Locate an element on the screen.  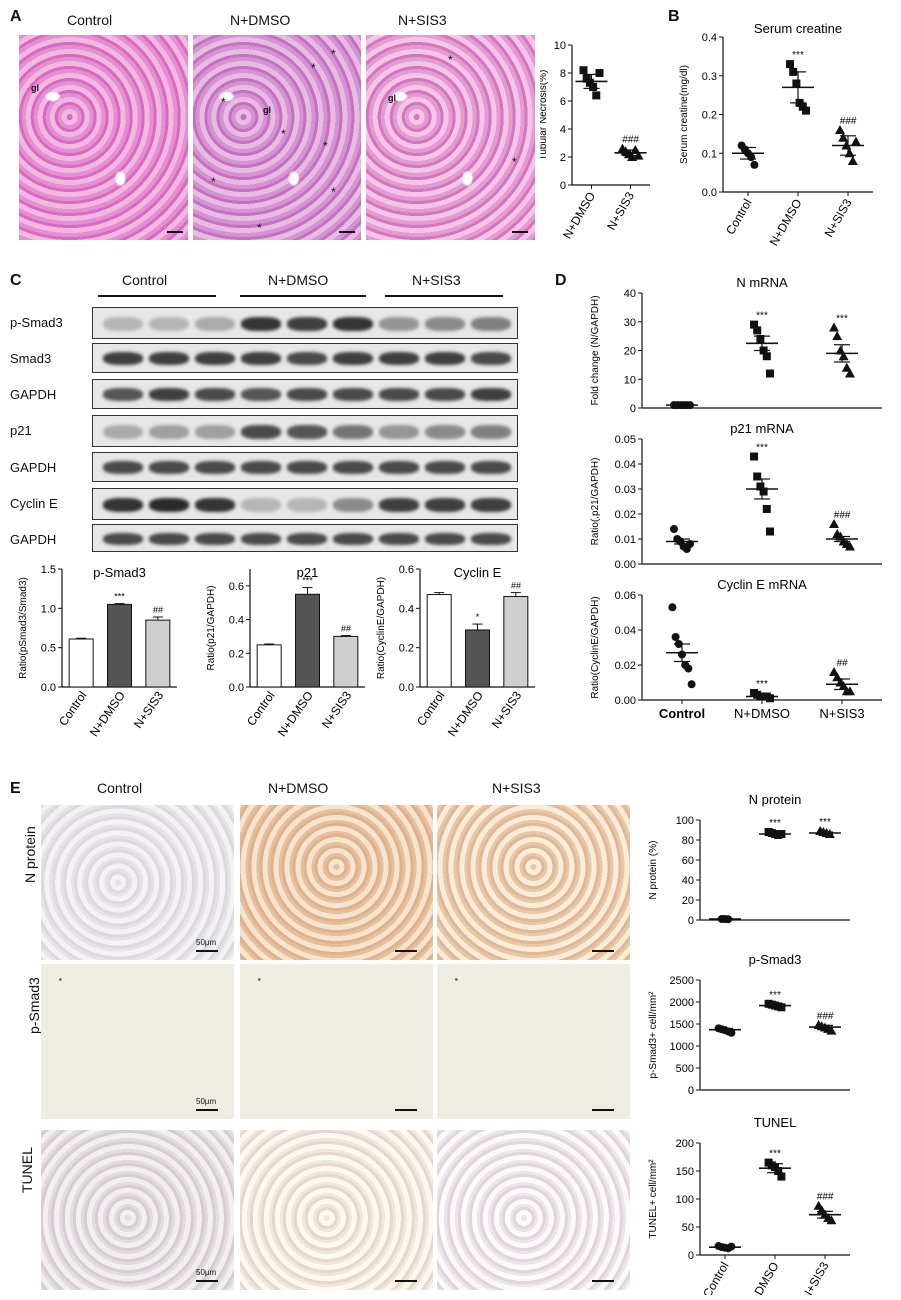
ihc-p-smad3-ndmso is located at coordinates (336, 1041).